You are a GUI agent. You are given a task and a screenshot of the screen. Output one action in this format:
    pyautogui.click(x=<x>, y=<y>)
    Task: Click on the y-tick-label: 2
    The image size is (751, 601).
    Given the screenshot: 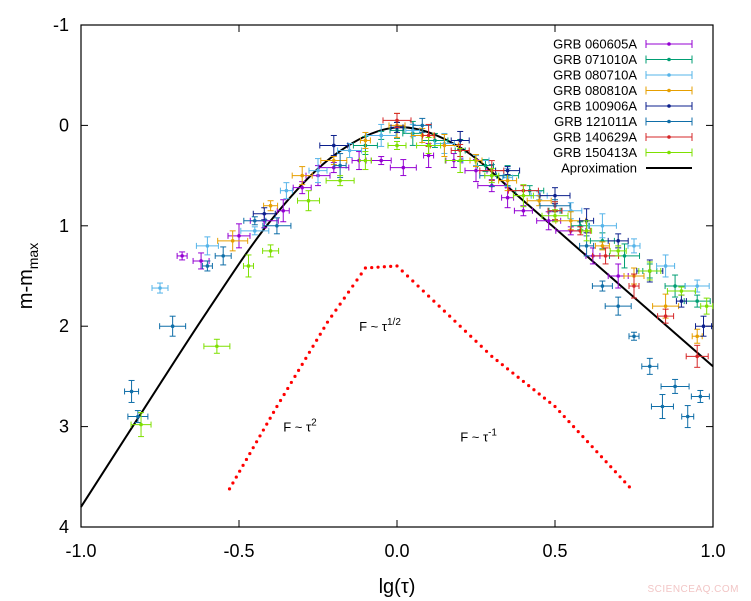 What is the action you would take?
    pyautogui.click(x=64, y=326)
    